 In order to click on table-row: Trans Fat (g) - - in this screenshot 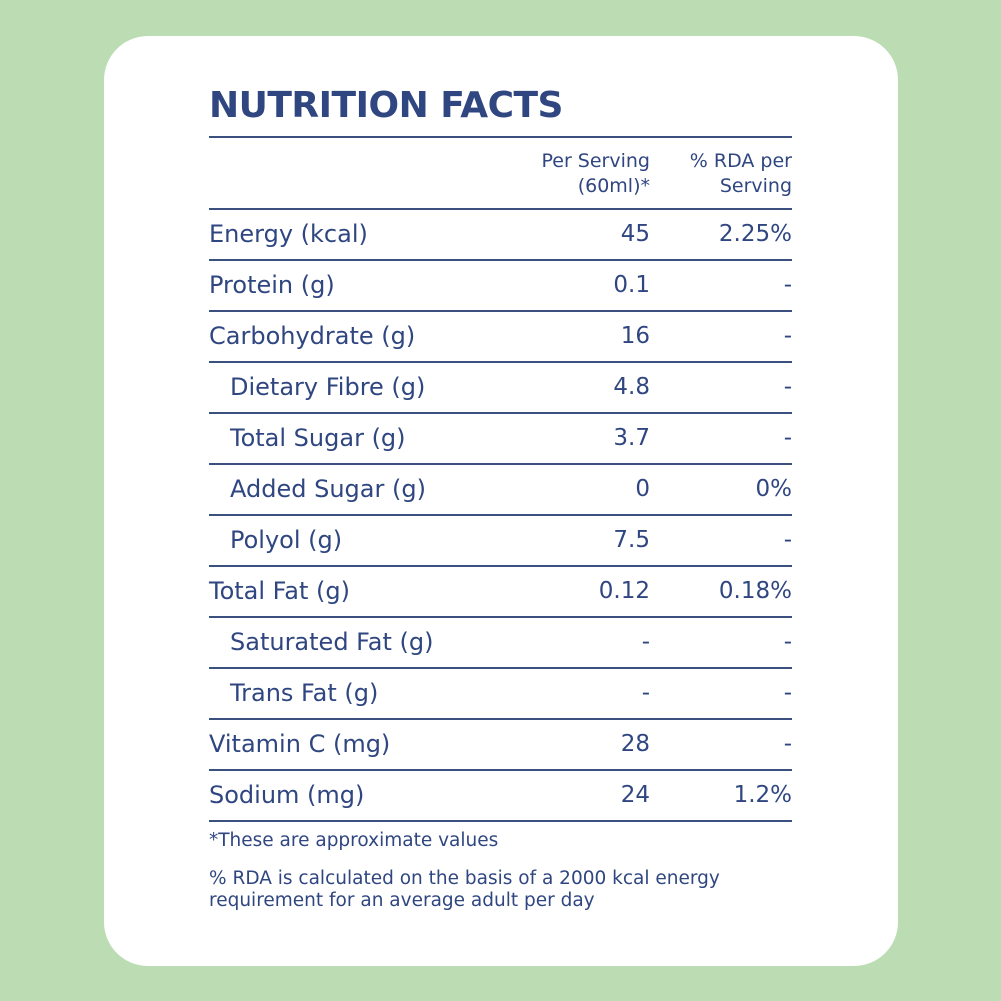, I will do `click(500, 694)`.